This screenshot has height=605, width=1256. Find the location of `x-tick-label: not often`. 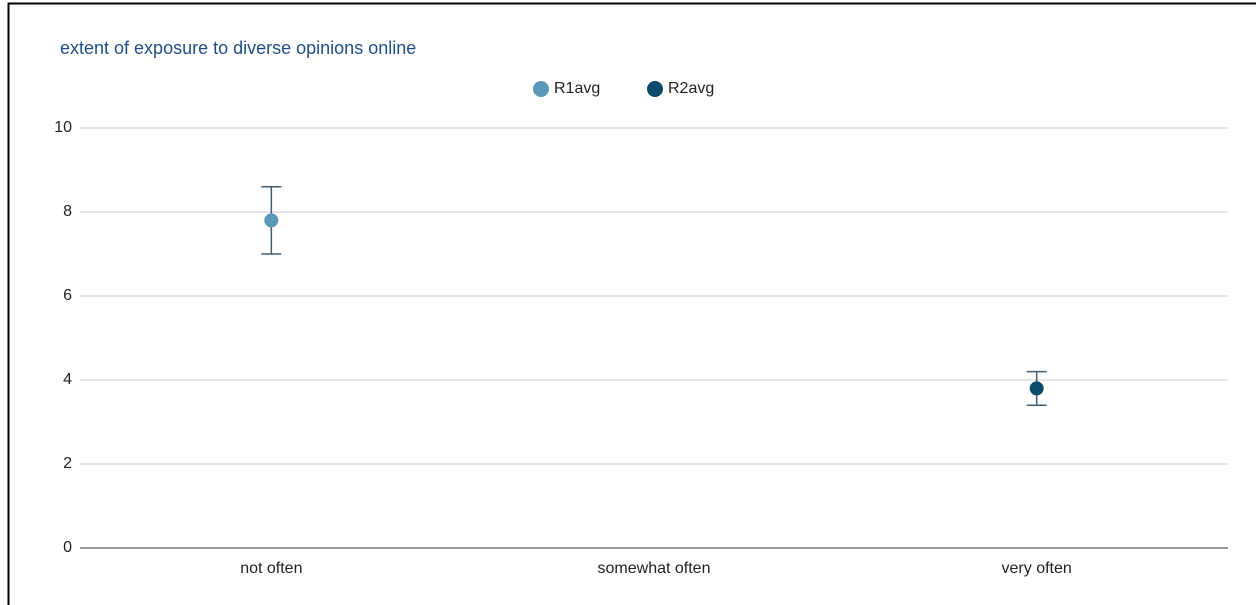

x-tick-label: not often is located at coordinates (271, 568).